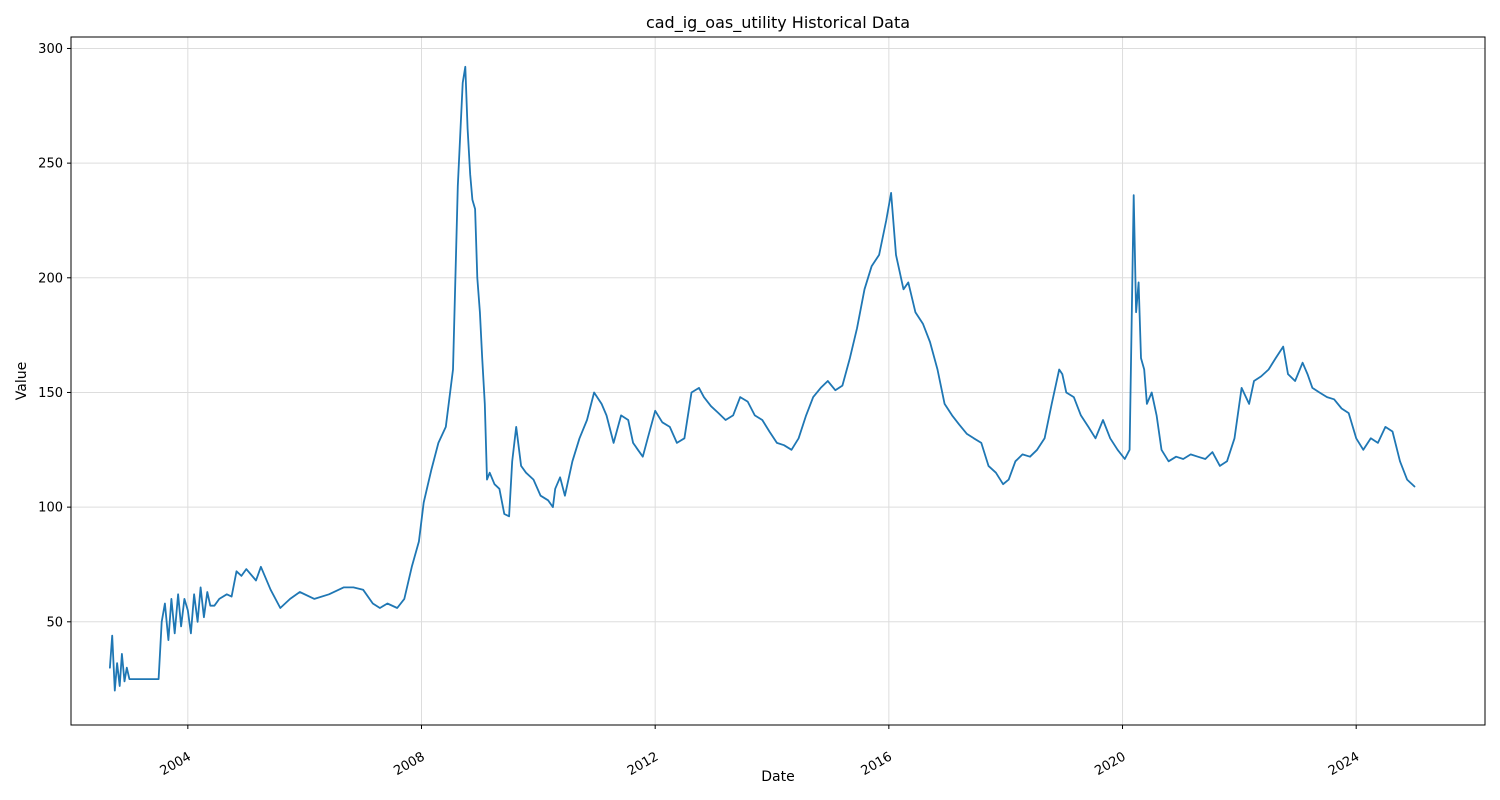 Image resolution: width=1500 pixels, height=800 pixels. What do you see at coordinates (50, 49) in the screenshot?
I see `y-tick-label: 300` at bounding box center [50, 49].